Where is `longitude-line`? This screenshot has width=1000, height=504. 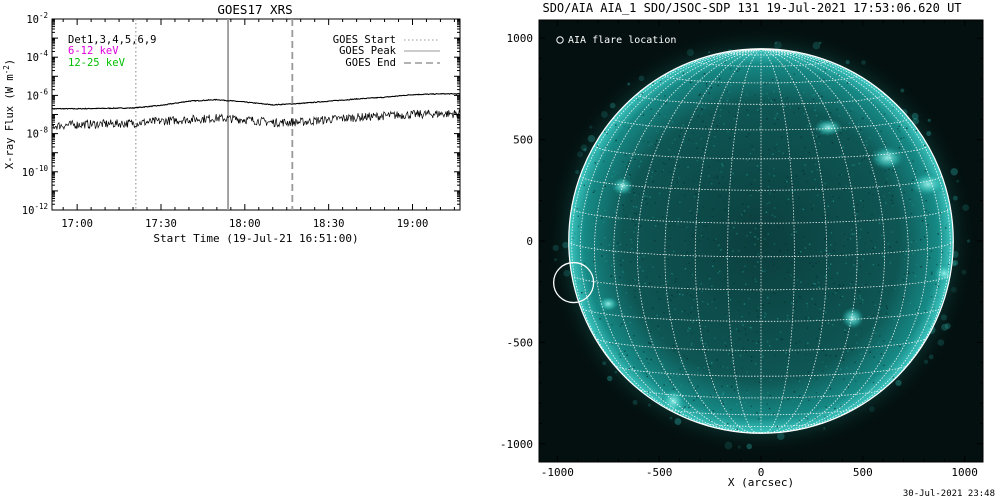
longitude-line is located at coordinates (744, 241).